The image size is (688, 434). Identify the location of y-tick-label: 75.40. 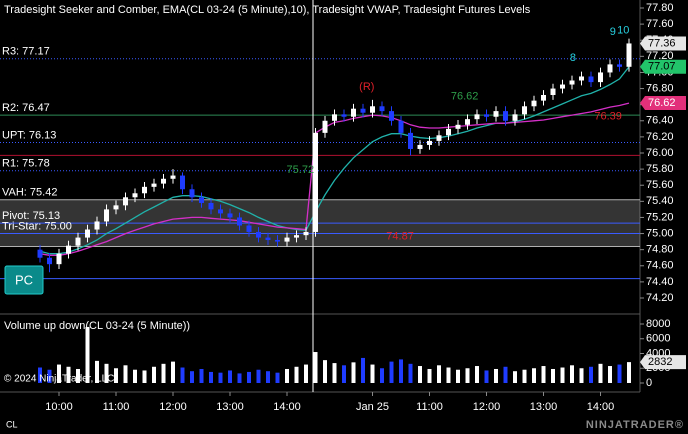
(660, 201).